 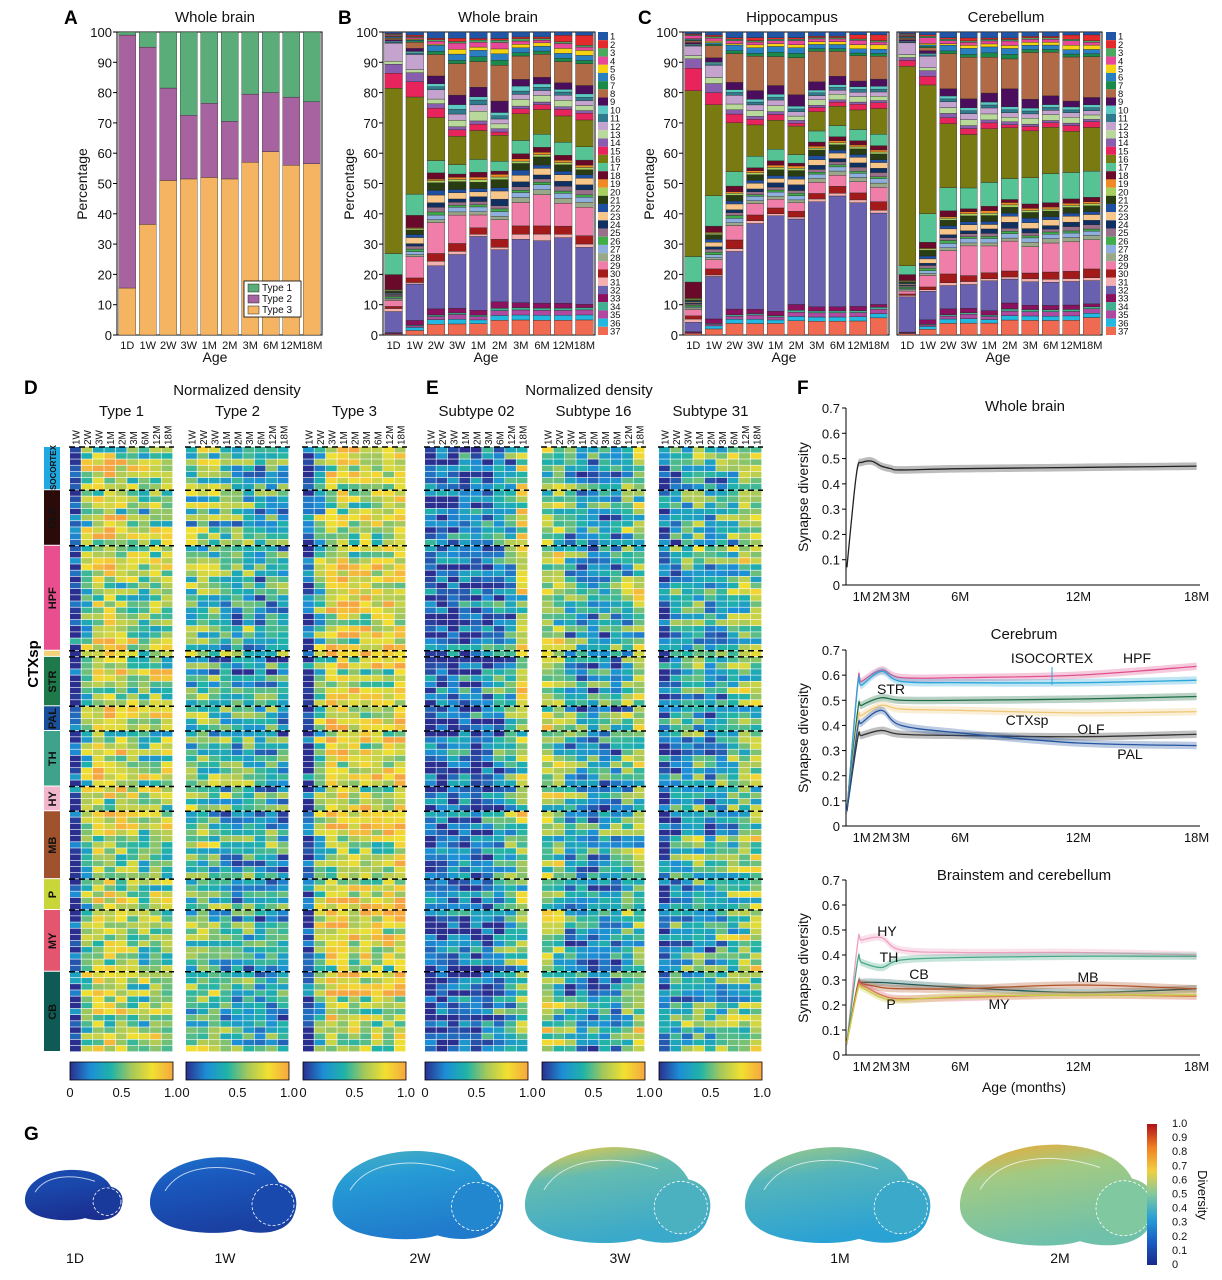 I want to click on y-tick-label: 70, so click(x=671, y=123).